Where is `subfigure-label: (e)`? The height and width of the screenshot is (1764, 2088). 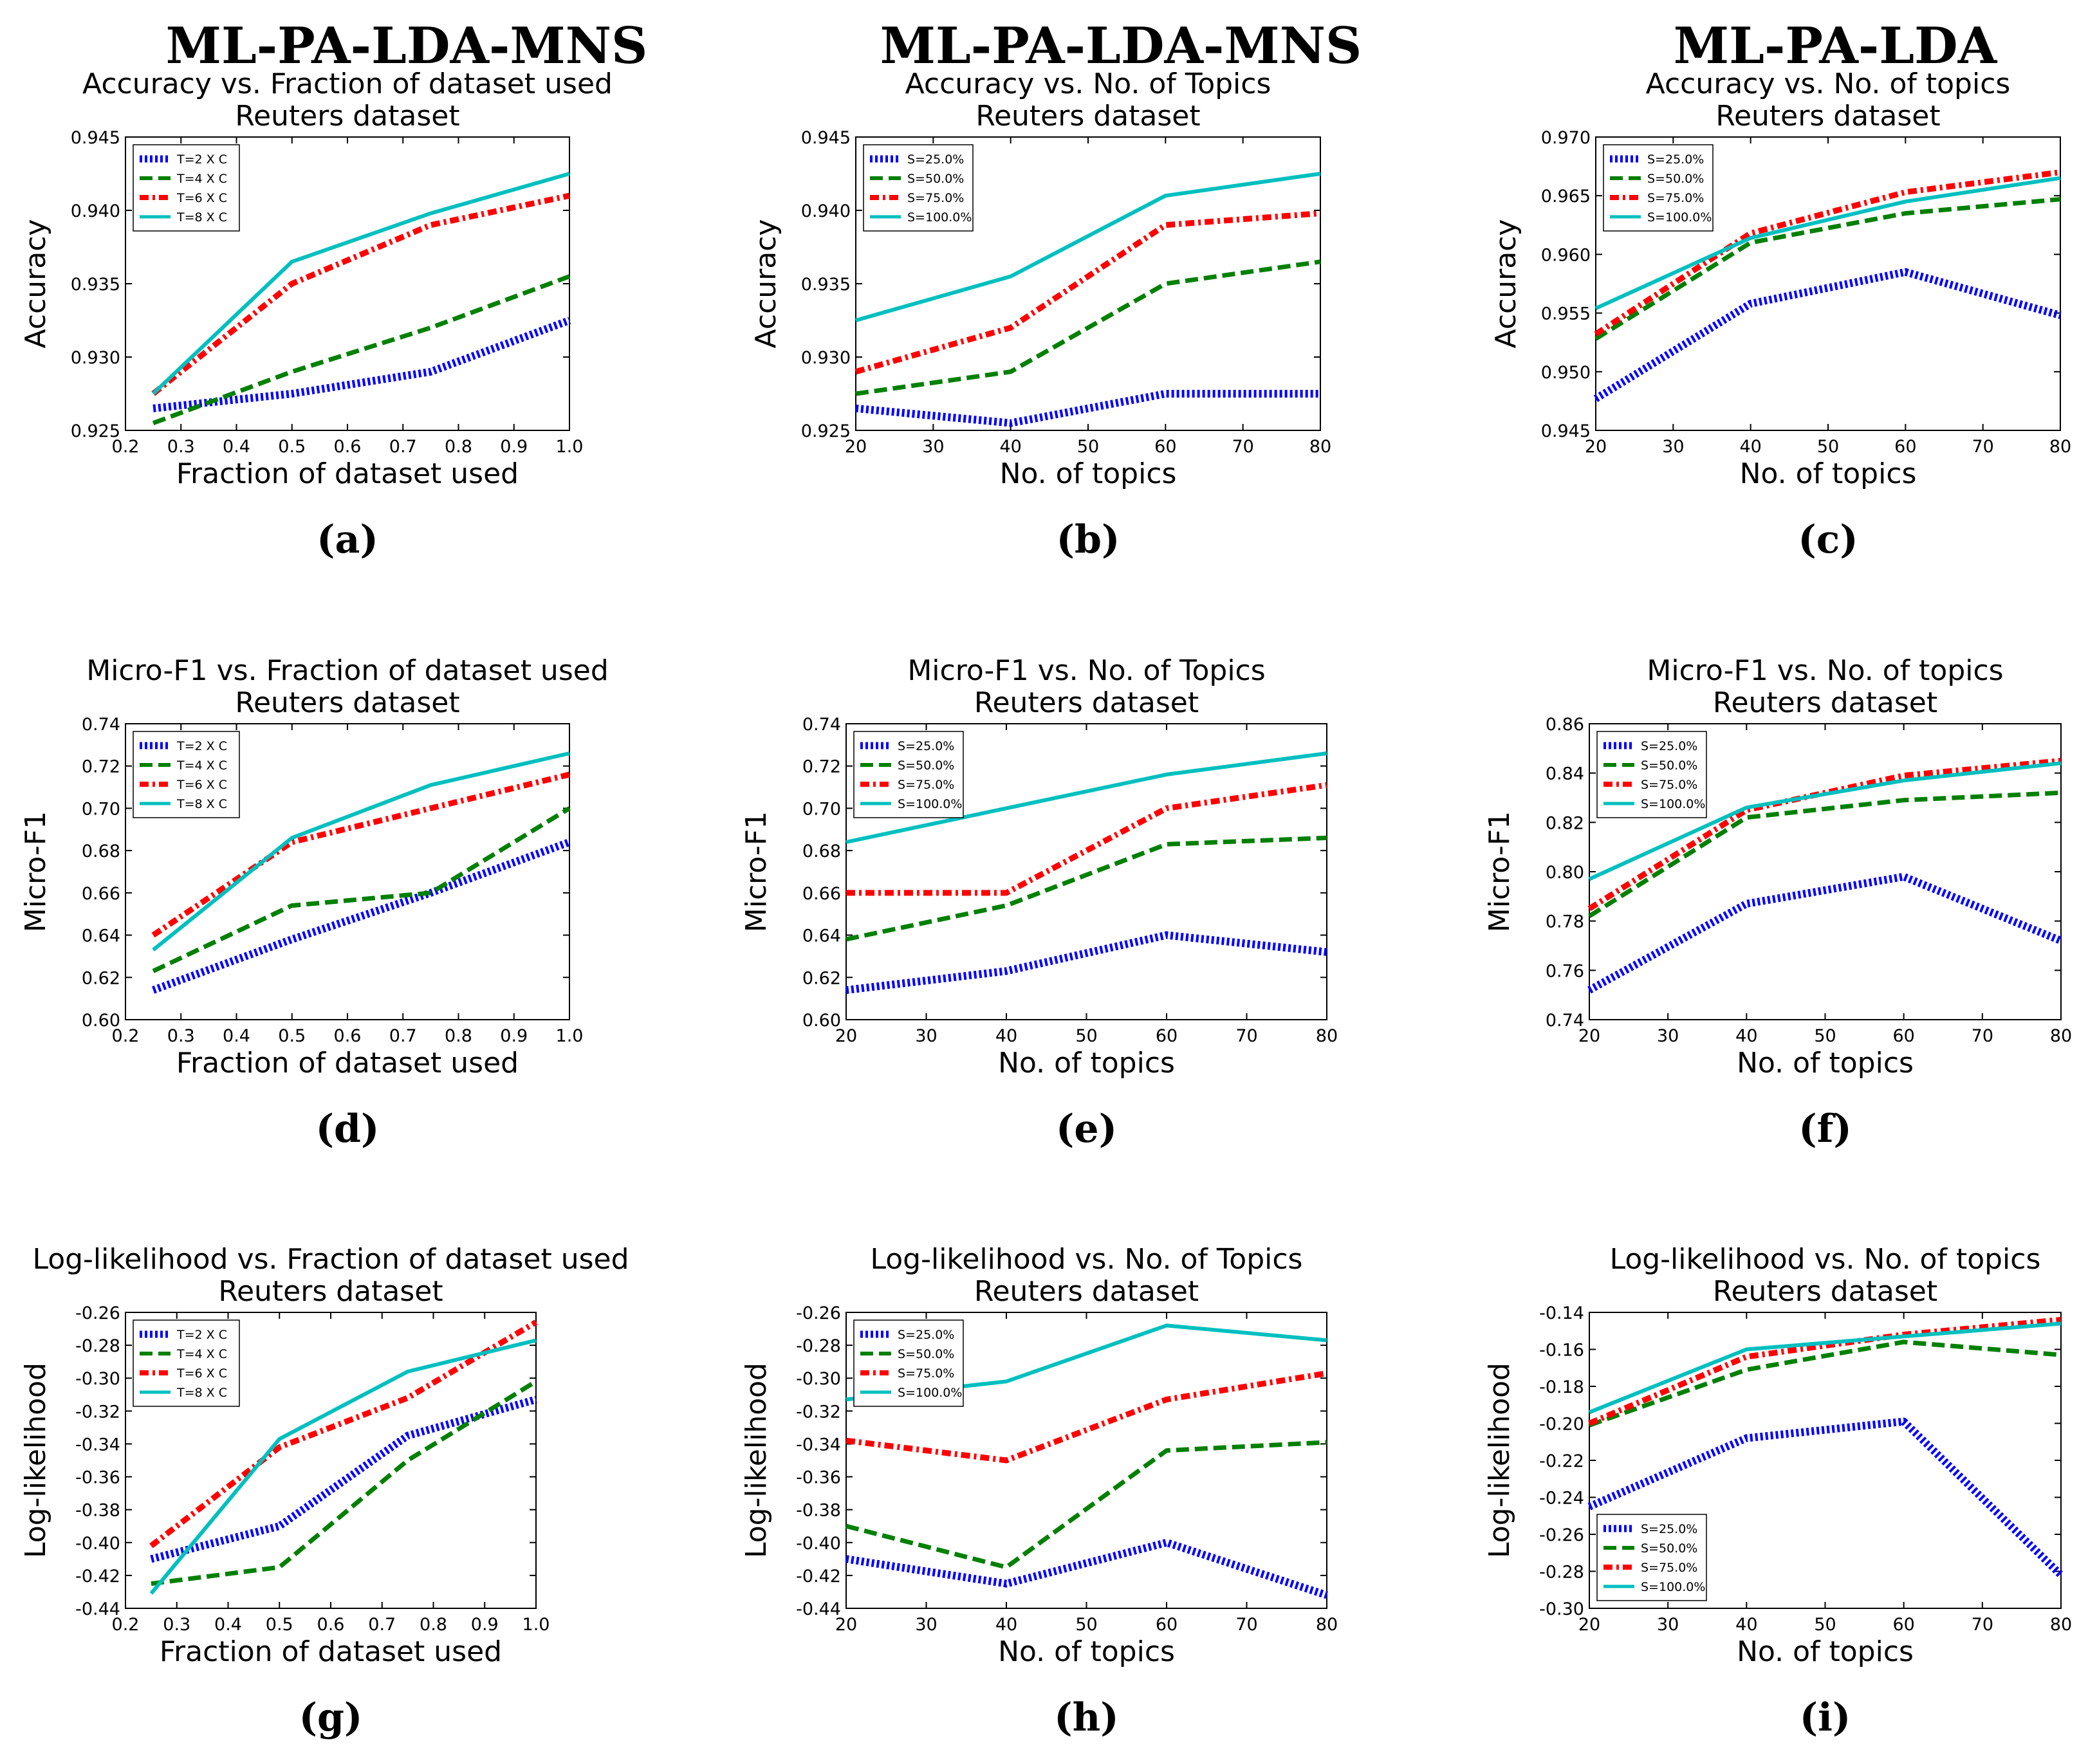 subfigure-label: (e) is located at coordinates (1086, 1129).